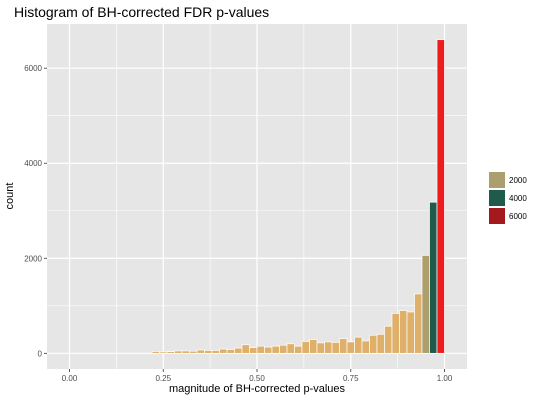 The image size is (540, 400). I want to click on x-axis-ticks: 0.00 0.25 0.50 0.75 1.00, so click(257, 376).